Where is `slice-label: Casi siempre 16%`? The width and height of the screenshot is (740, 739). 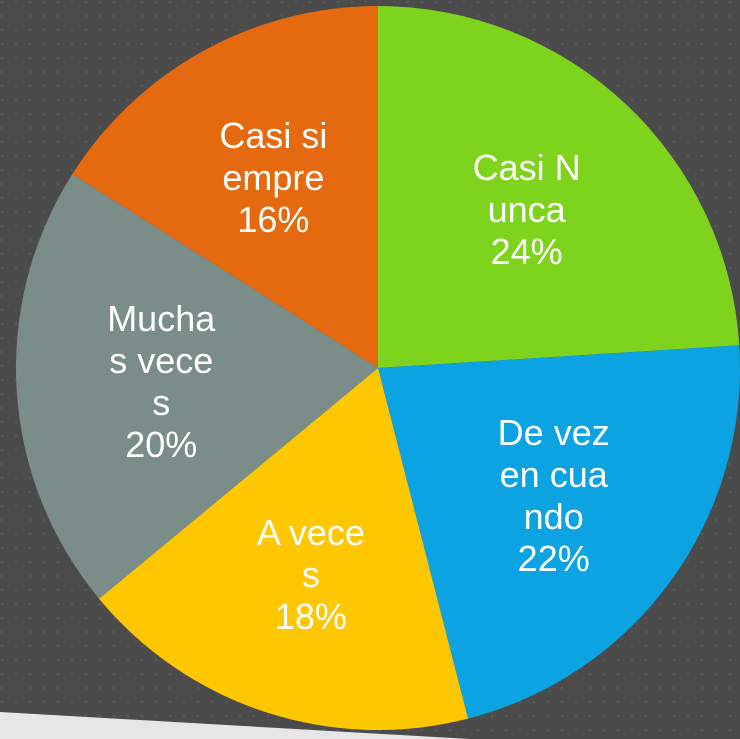 slice-label: Casi siempre 16% is located at coordinates (273, 178).